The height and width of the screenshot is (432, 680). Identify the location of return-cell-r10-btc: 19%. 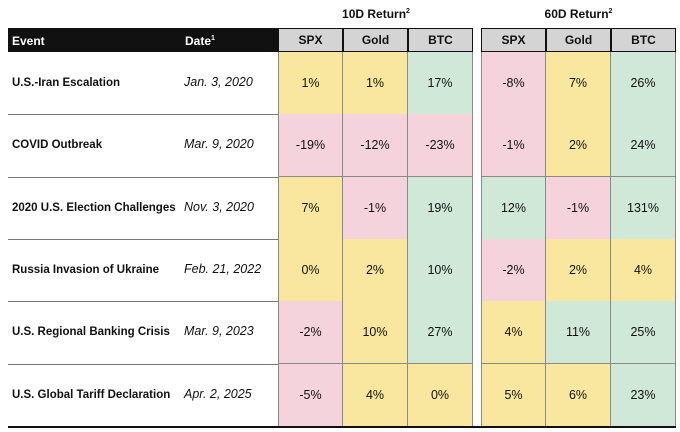
(440, 208).